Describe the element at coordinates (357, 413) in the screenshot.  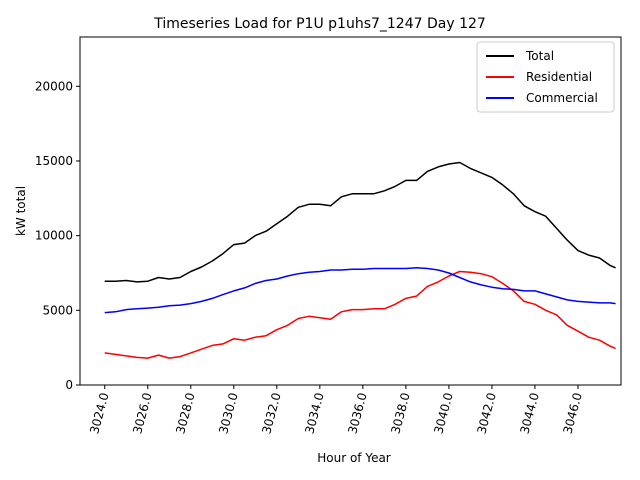
I see `x-tick-label: 3036.0` at that location.